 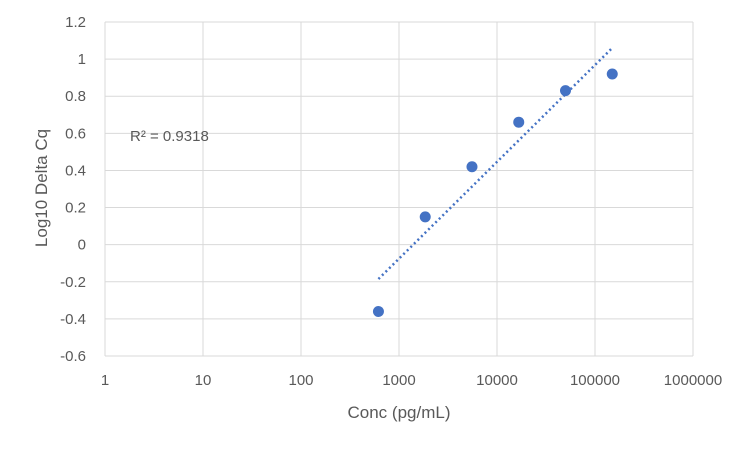 What do you see at coordinates (82, 59) in the screenshot?
I see `y-tick-label: 1` at bounding box center [82, 59].